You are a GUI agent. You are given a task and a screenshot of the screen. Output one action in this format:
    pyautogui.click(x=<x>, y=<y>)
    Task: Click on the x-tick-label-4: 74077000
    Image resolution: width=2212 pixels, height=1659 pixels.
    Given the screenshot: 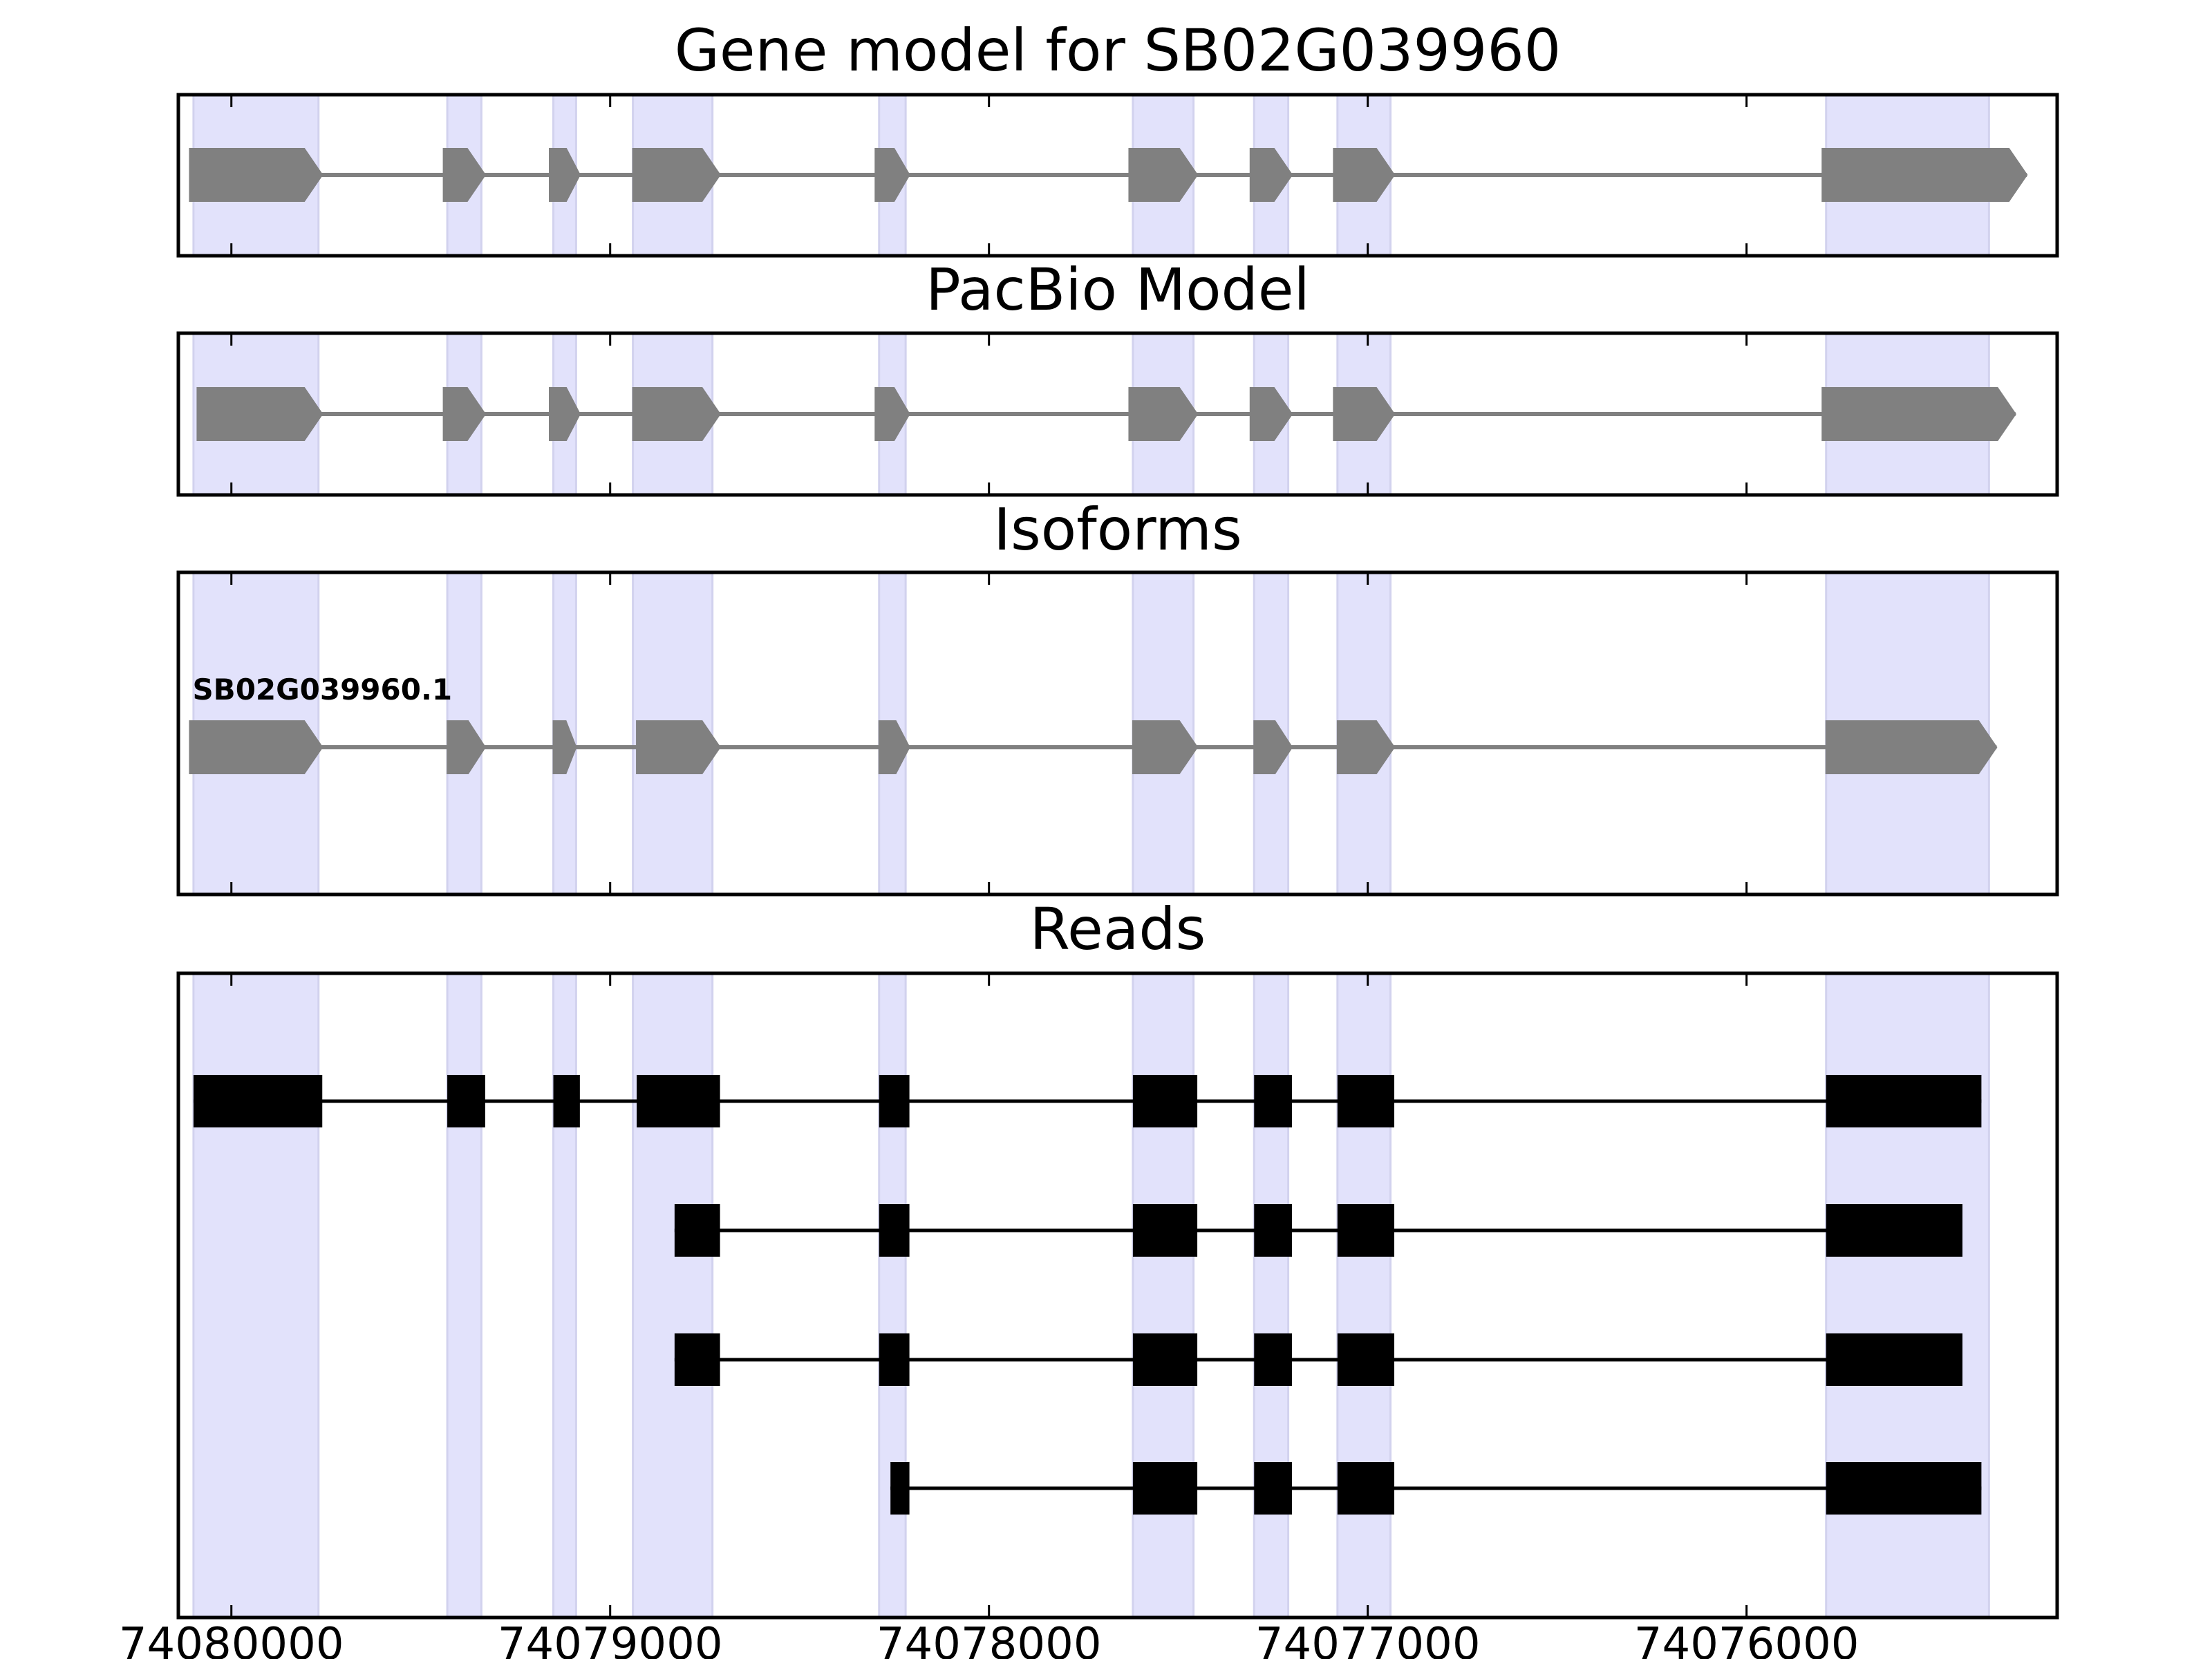 What is the action you would take?
    pyautogui.click(x=1368, y=1639)
    